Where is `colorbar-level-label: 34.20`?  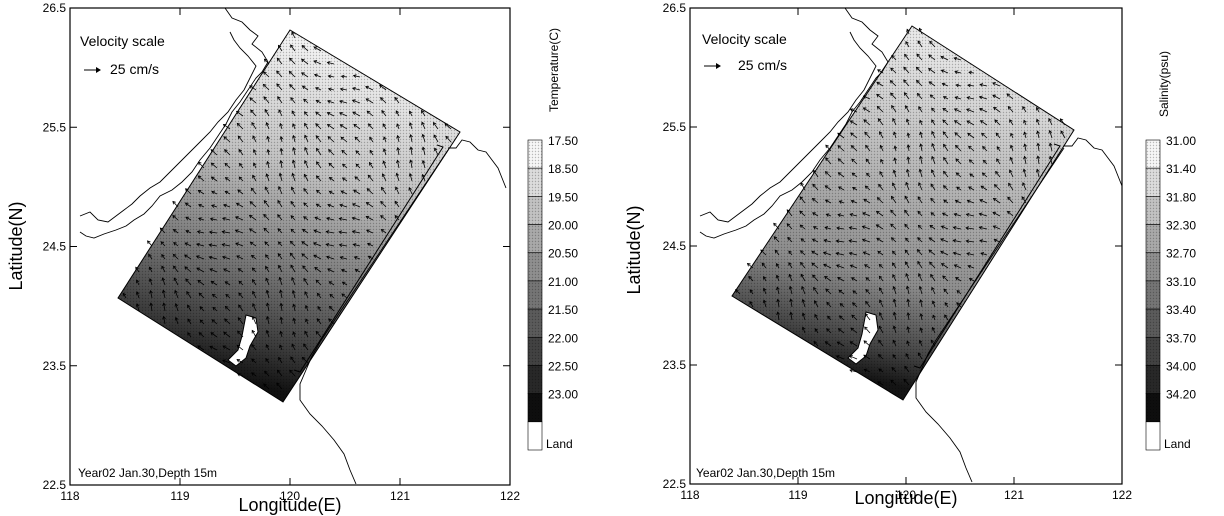 colorbar-level-label: 34.20 is located at coordinates (1181, 395).